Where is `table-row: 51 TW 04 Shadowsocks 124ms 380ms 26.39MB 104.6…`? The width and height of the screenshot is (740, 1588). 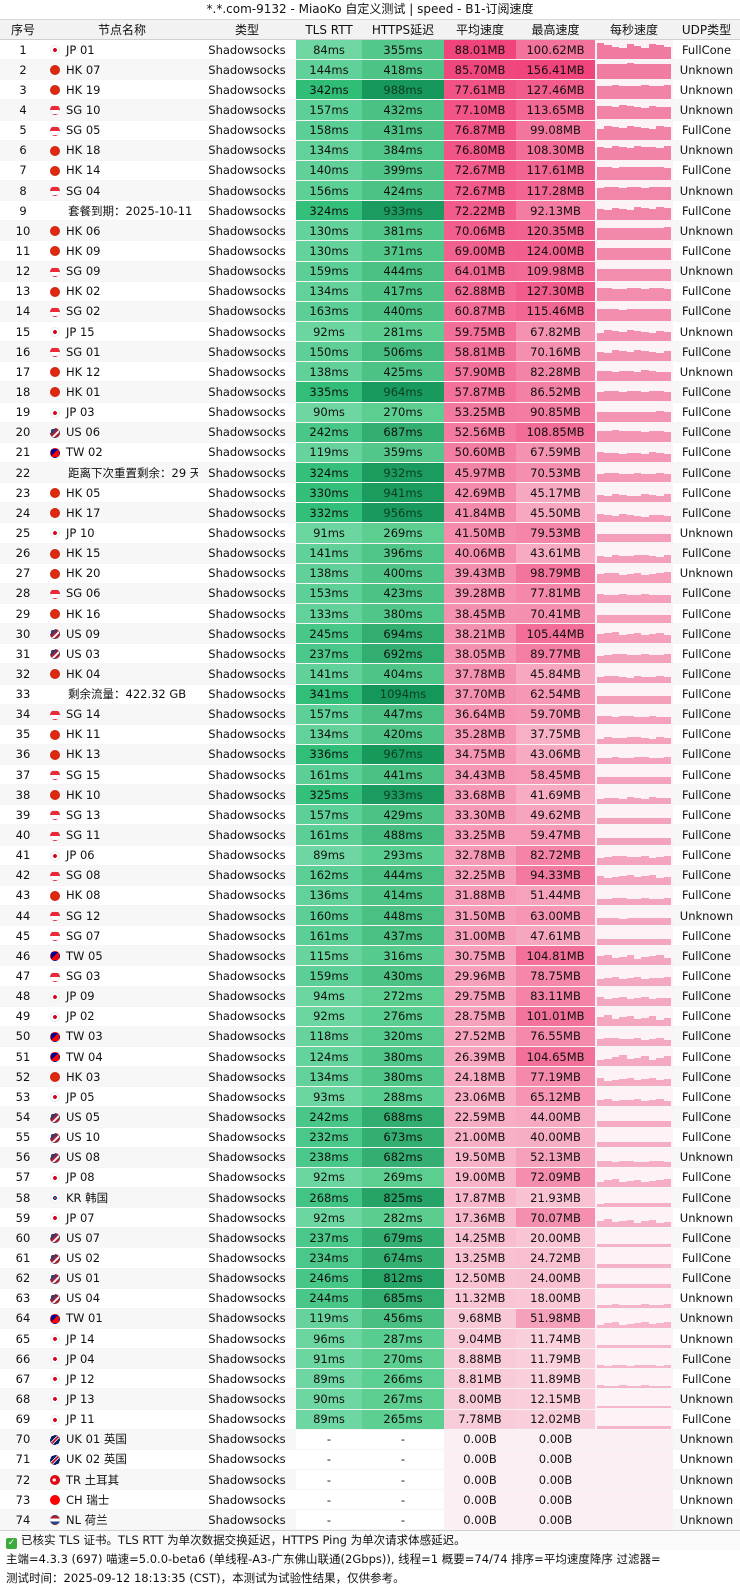
table-row: 51 TW 04 Shadowsocks 124ms 380ms 26.39MB 104.6… is located at coordinates (370, 1057).